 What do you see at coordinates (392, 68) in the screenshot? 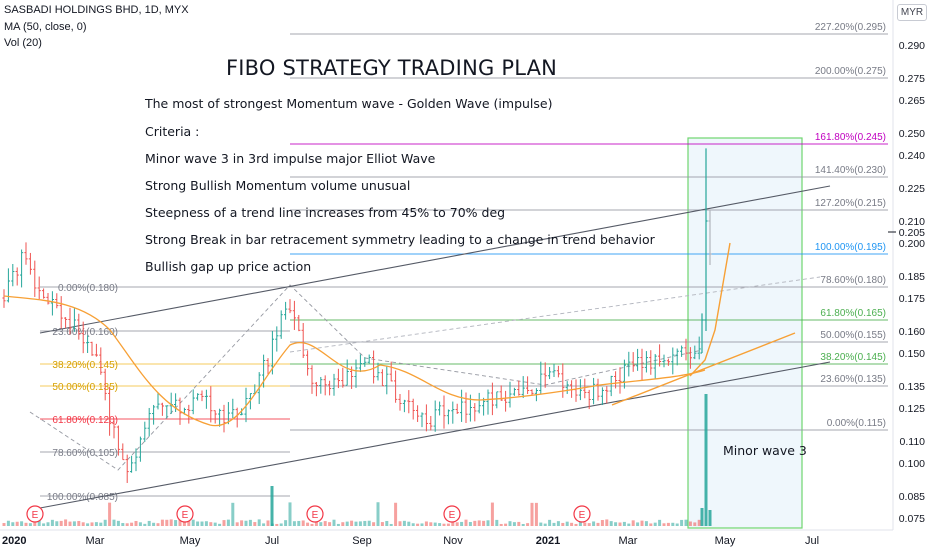
I see `annotation-title: FIBO STRATEGY TRADING PLAN` at bounding box center [392, 68].